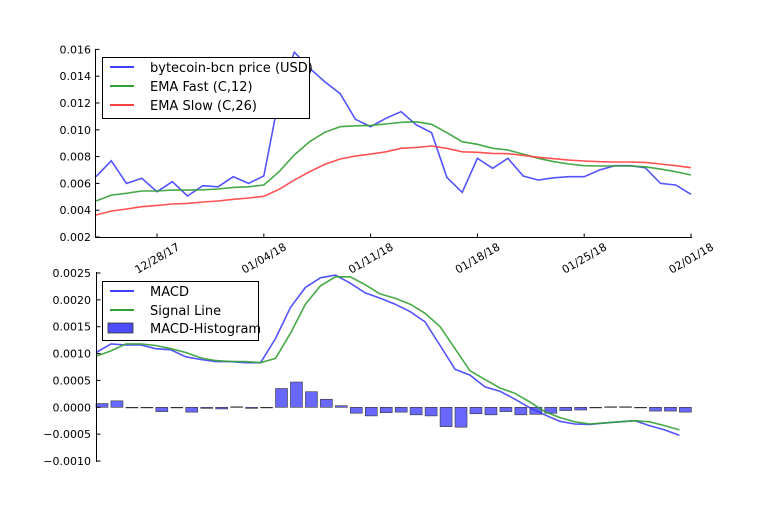 Image resolution: width=768 pixels, height=516 pixels. Describe the element at coordinates (169, 292) in the screenshot. I see `legend-label-macd: MACD` at that location.